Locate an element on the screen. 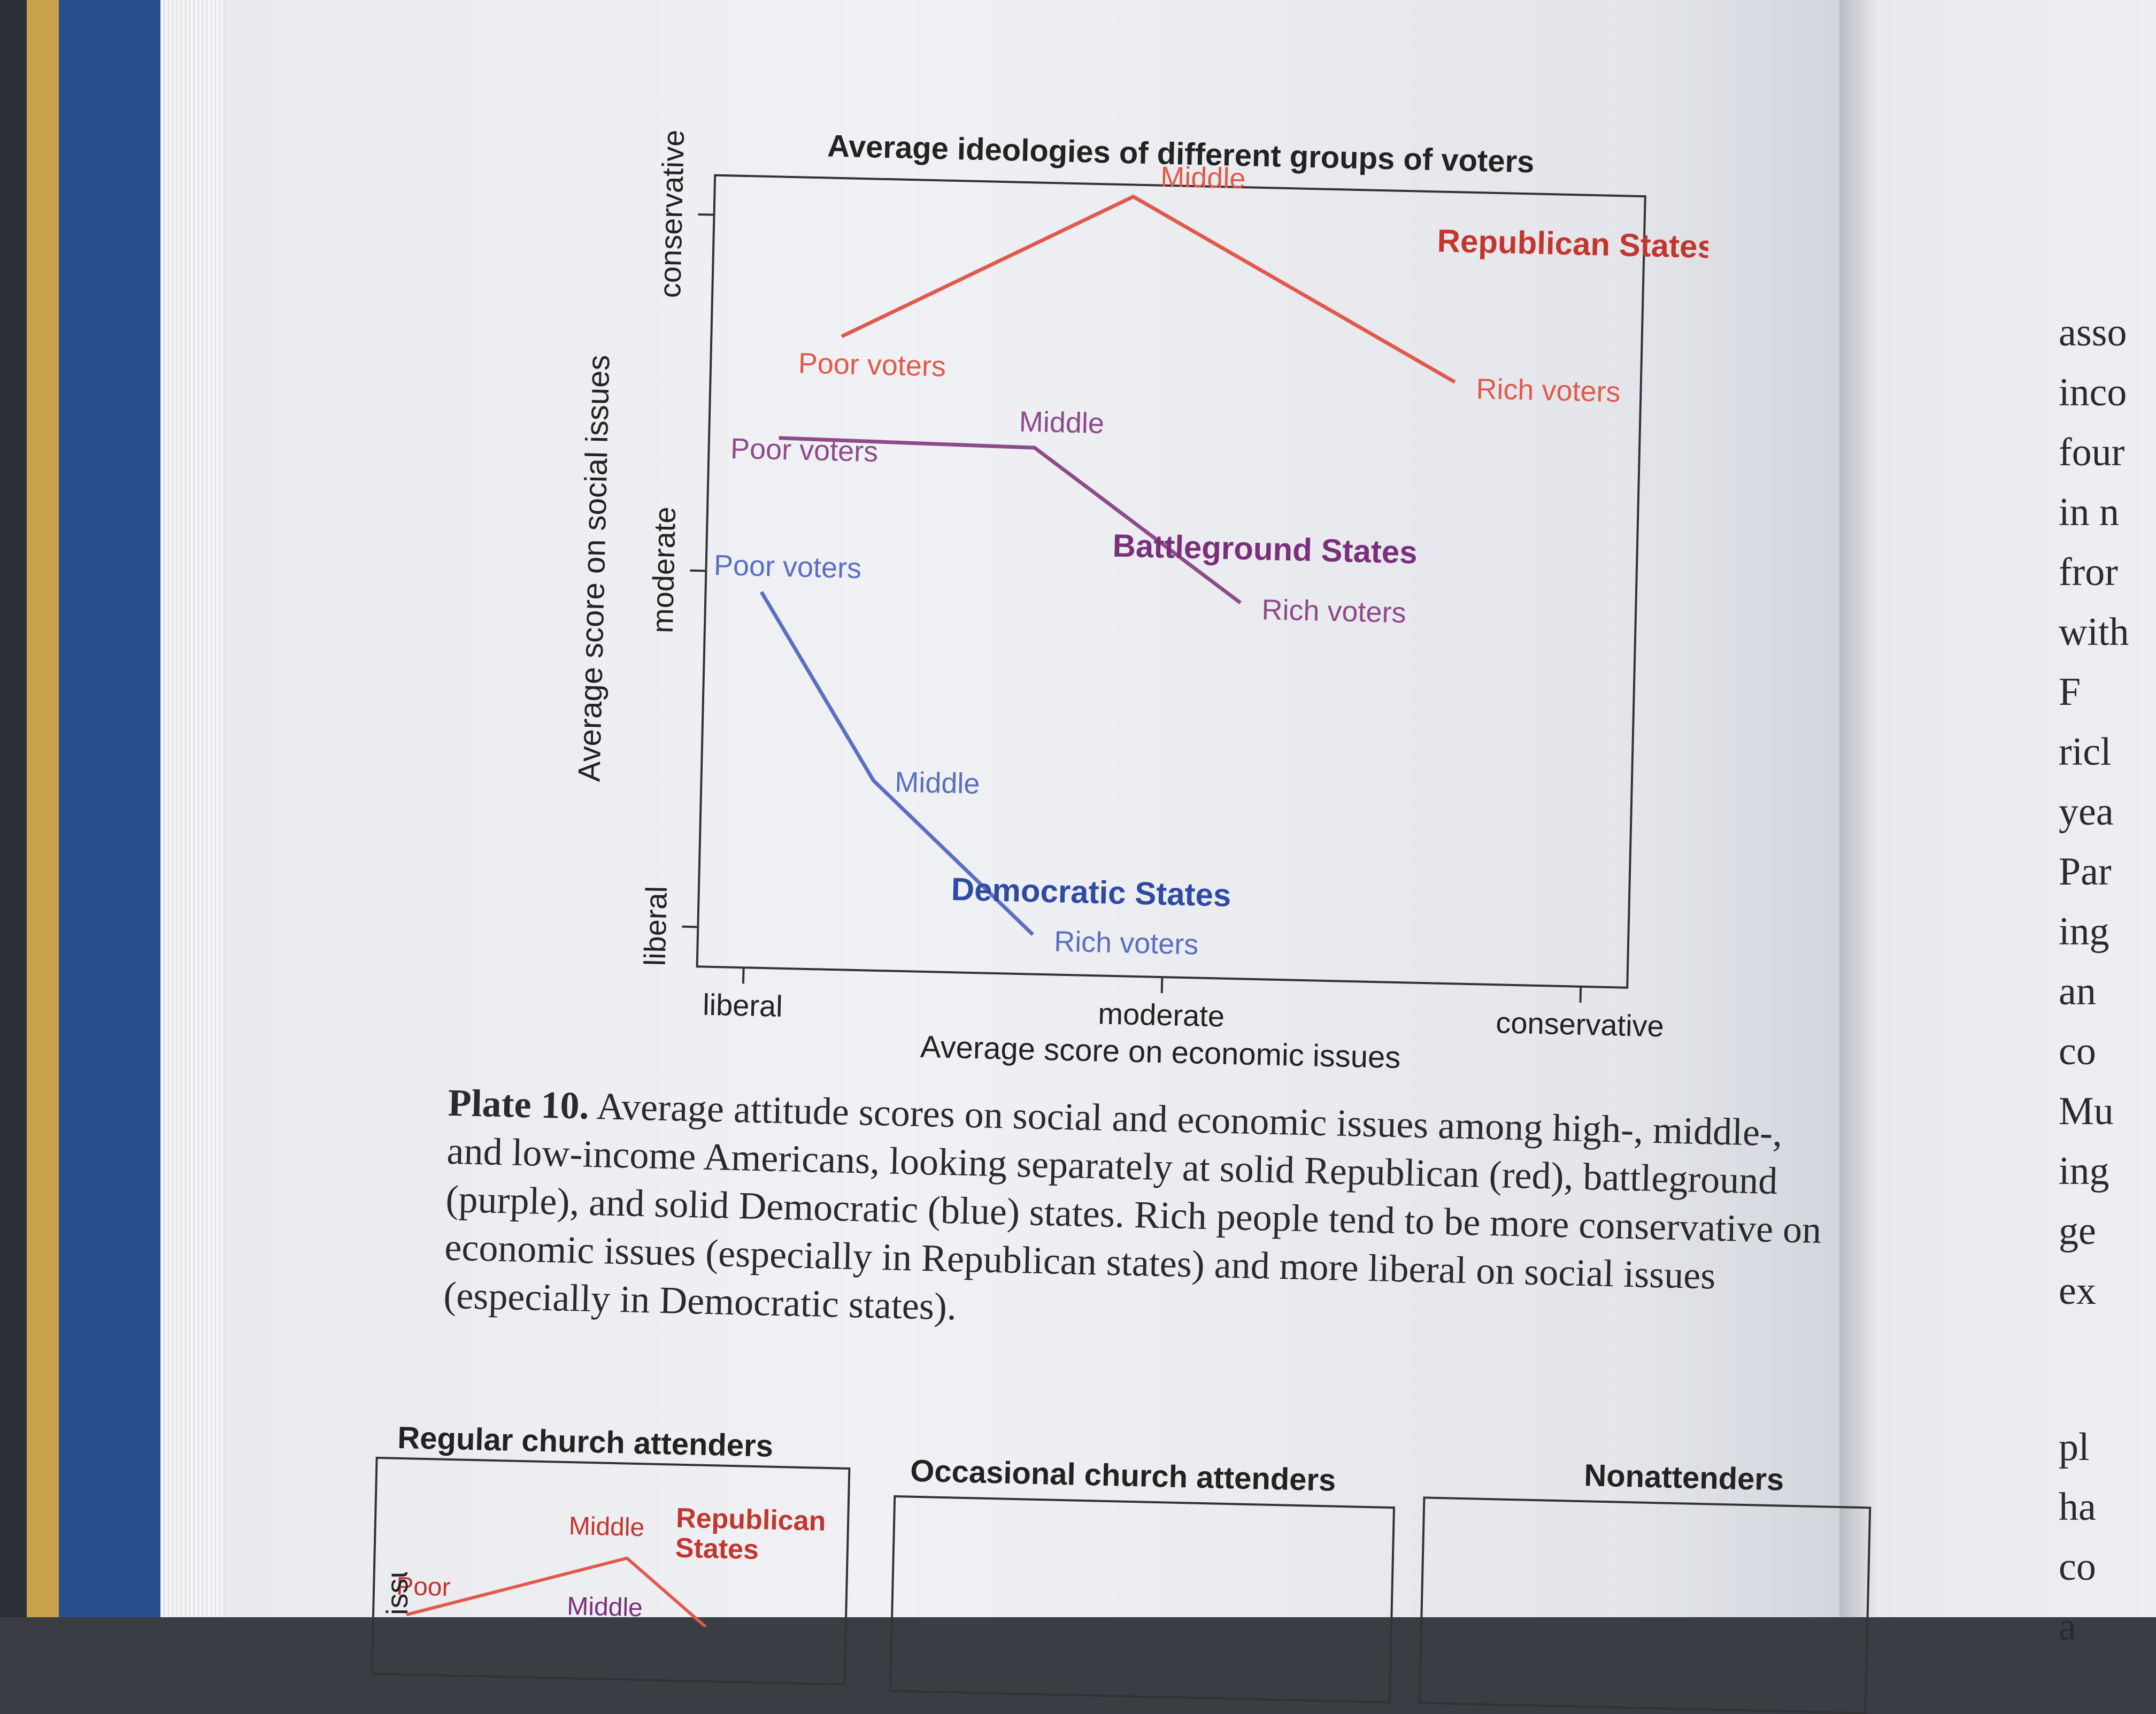 This screenshot has height=1714, width=2156. facing-page-word: inco is located at coordinates (2093, 392).